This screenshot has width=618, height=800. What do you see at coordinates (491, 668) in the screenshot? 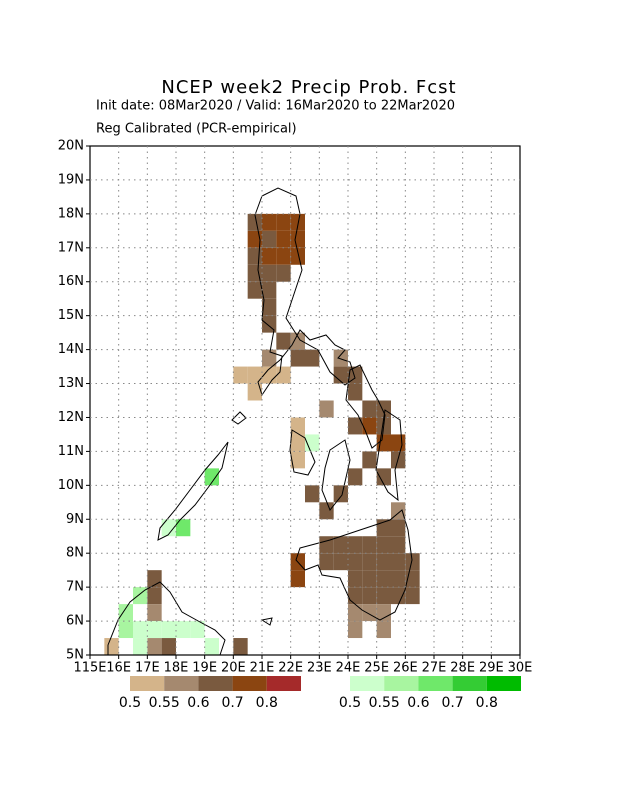
I see `x-tick-label: 29E` at bounding box center [491, 668].